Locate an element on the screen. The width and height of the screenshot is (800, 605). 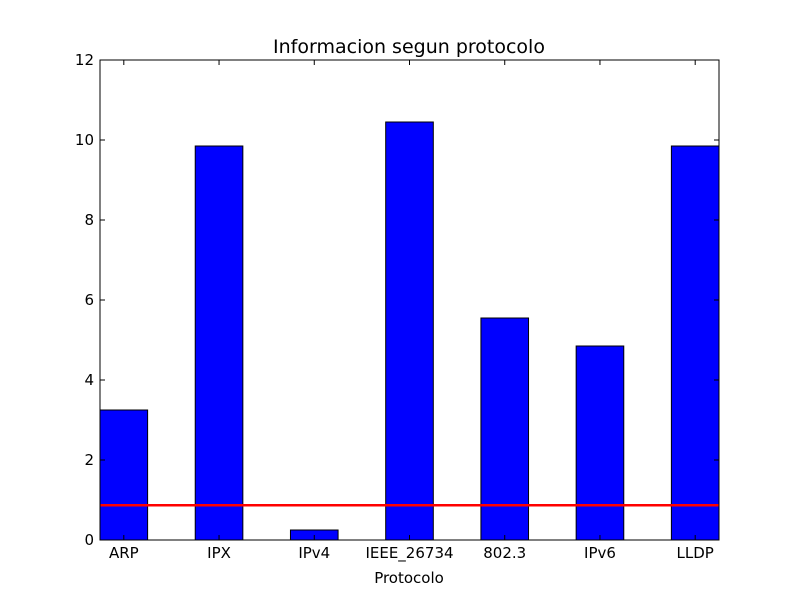
x-tick-label-5: IPv6 is located at coordinates (600, 553).